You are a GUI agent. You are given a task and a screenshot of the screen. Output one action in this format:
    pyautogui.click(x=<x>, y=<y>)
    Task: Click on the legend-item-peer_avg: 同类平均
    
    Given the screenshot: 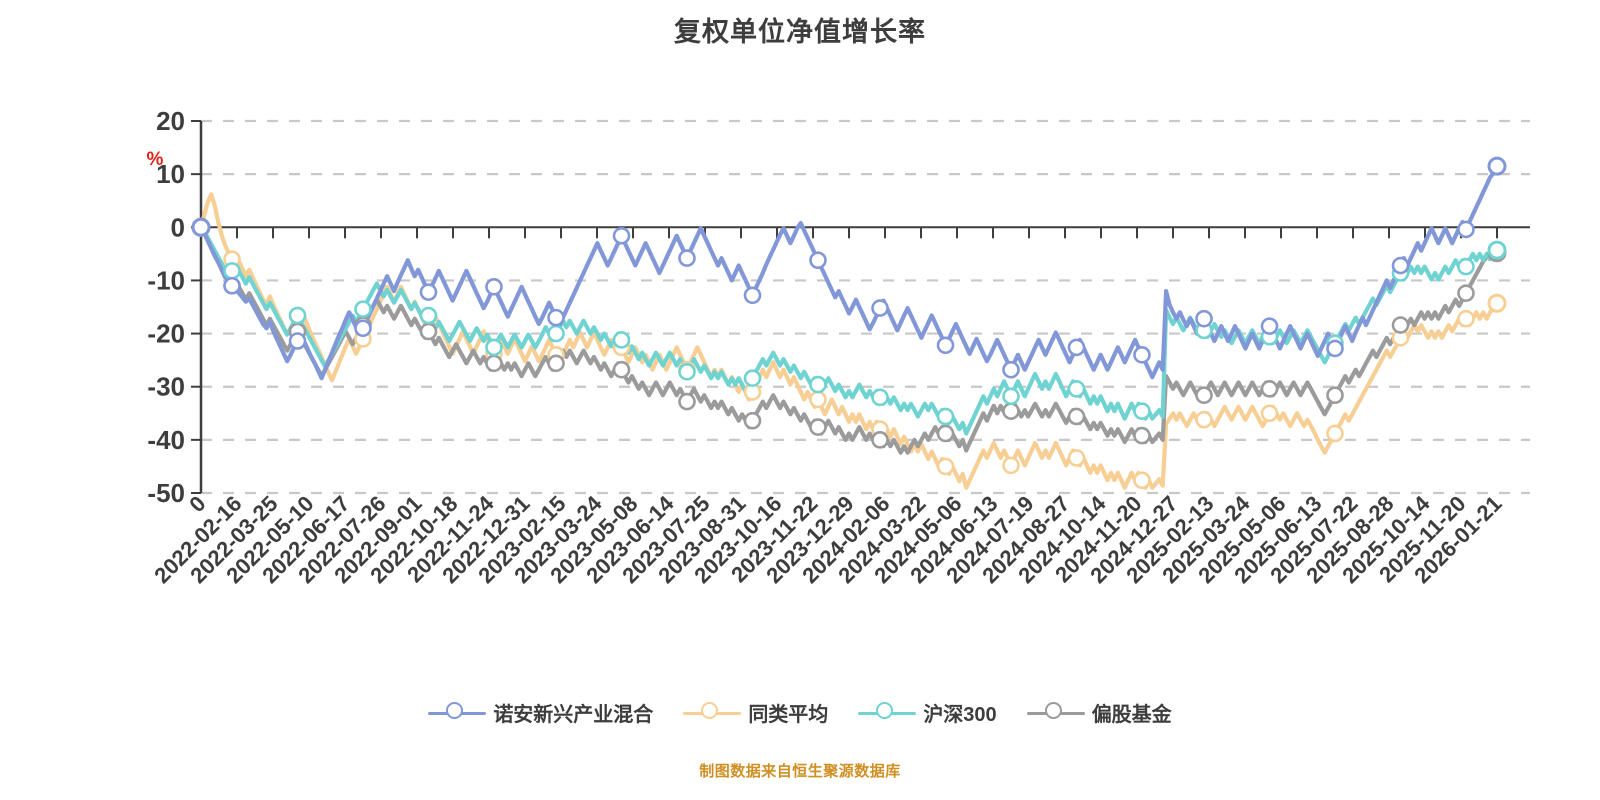 What is the action you would take?
    pyautogui.click(x=755, y=712)
    